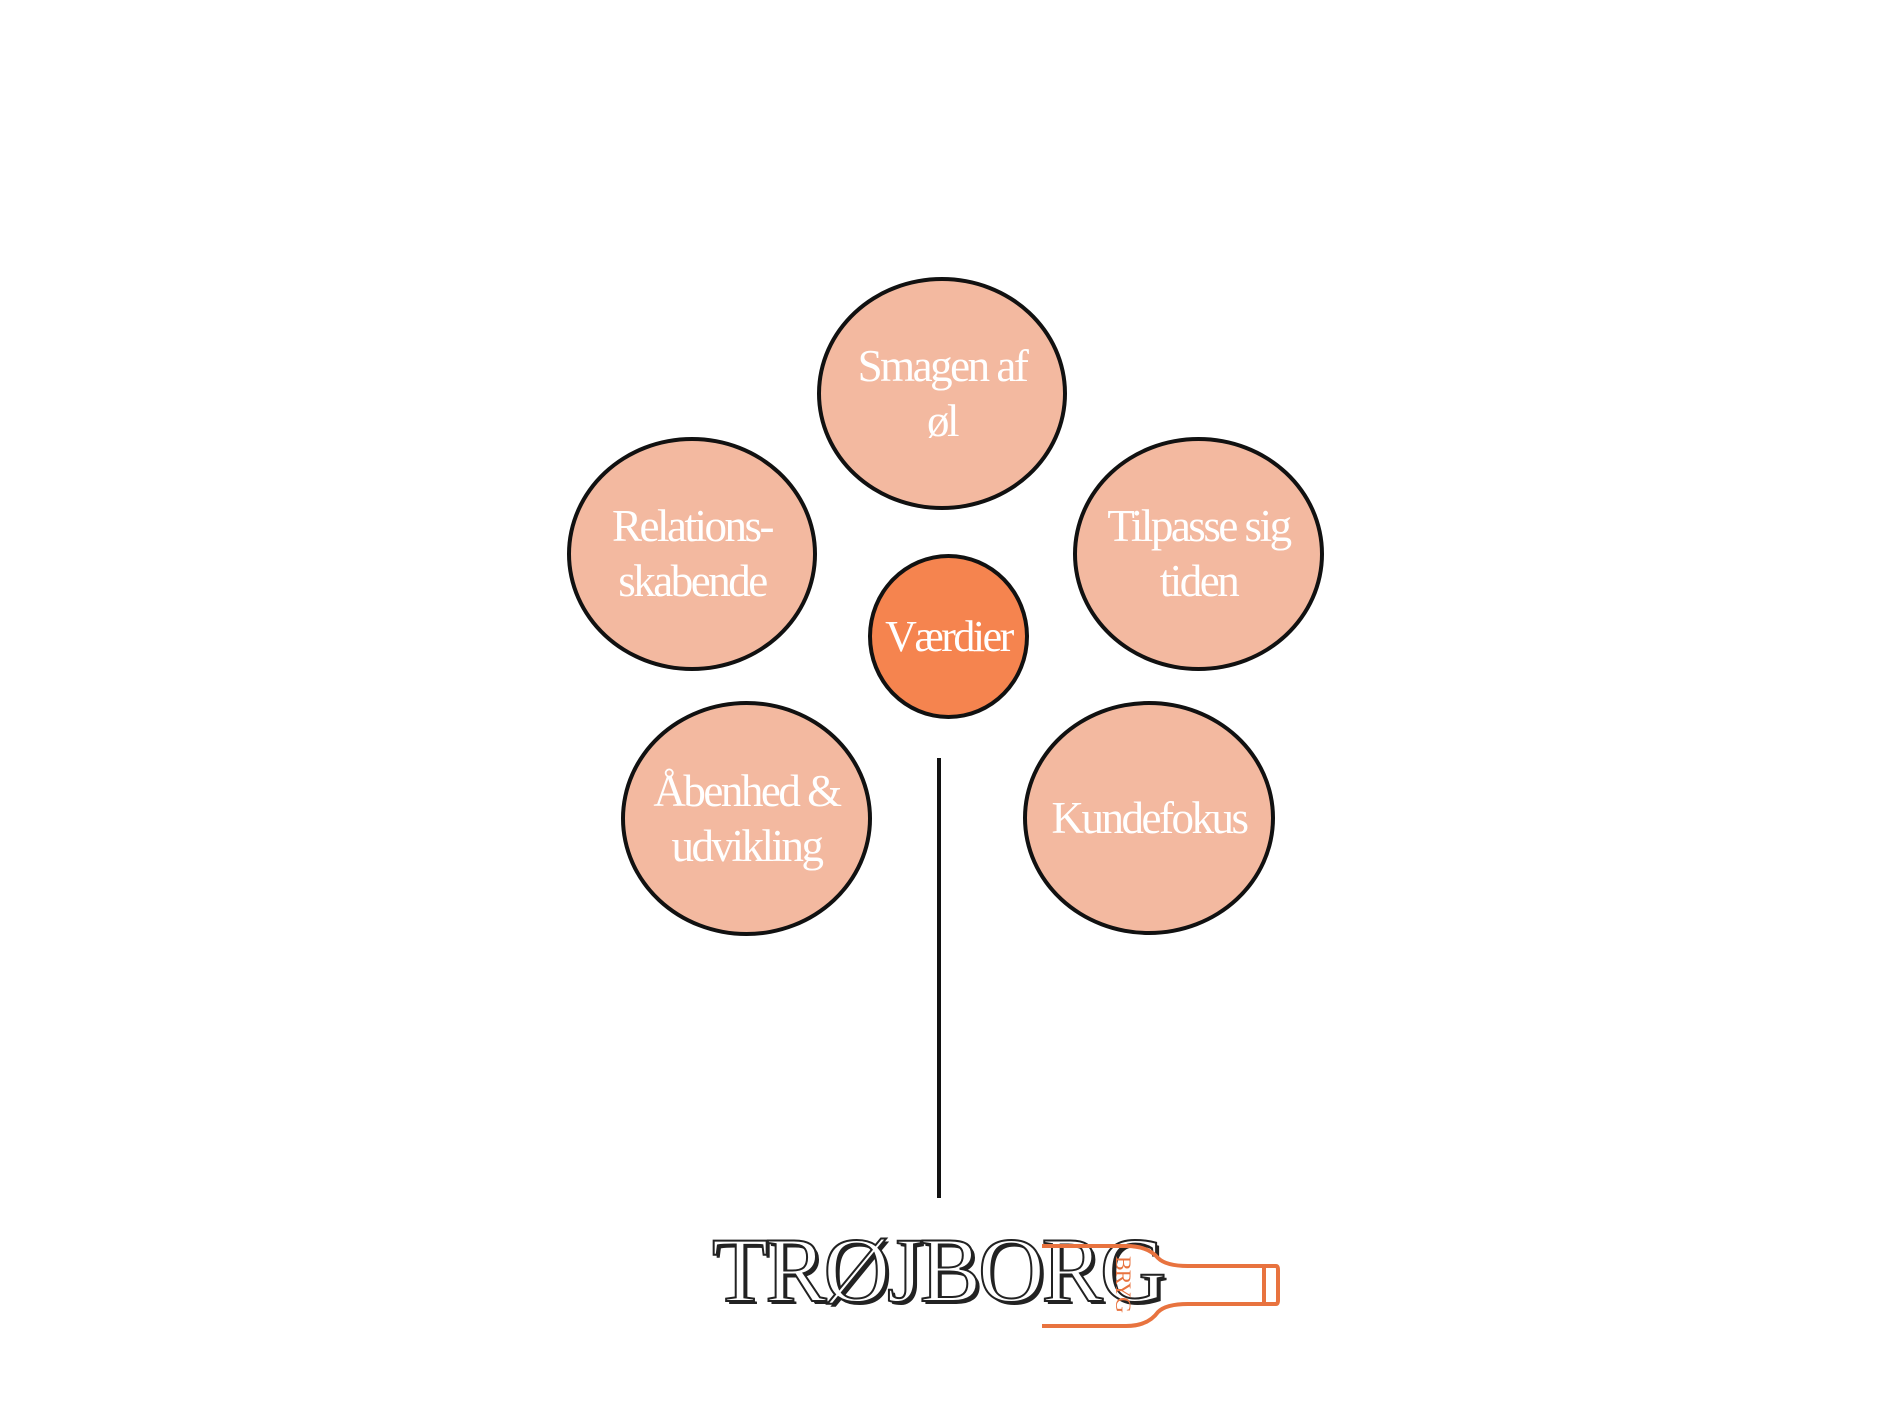  What do you see at coordinates (1198, 581) in the screenshot?
I see `petal-upper-right-line-2: tiden` at bounding box center [1198, 581].